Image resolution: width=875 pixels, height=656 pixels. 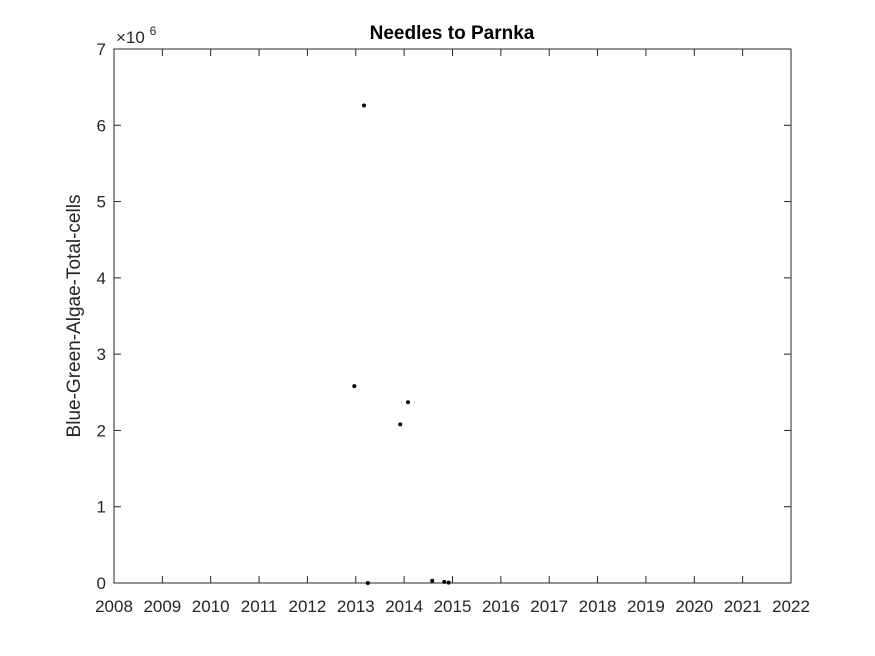 I want to click on x-tick-label: 2008, so click(x=114, y=606).